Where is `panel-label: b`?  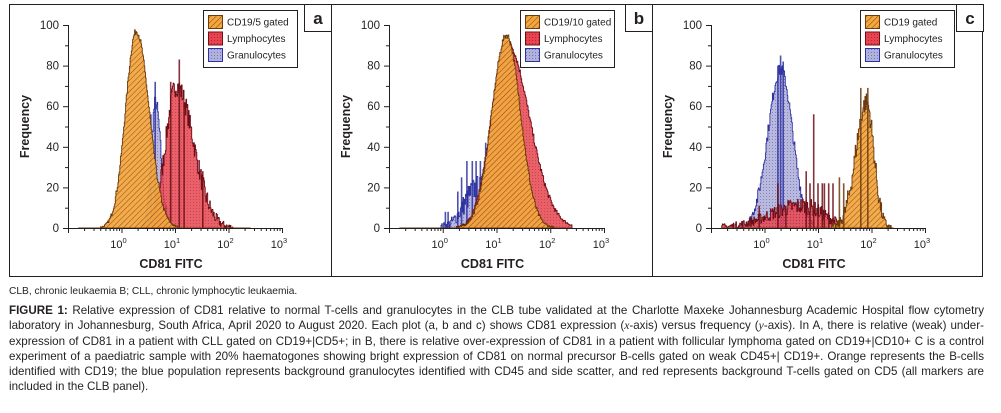
panel-label: b is located at coordinates (639, 18).